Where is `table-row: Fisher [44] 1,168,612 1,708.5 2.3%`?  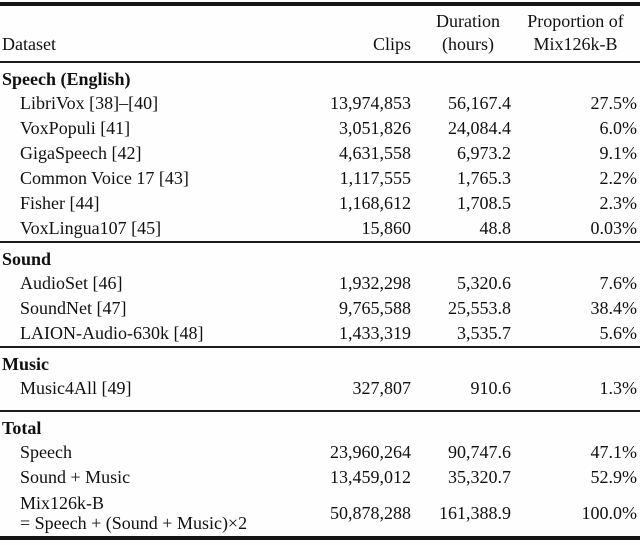
table-row: Fisher [44] 1,168,612 1,708.5 2.3% is located at coordinates (320, 203).